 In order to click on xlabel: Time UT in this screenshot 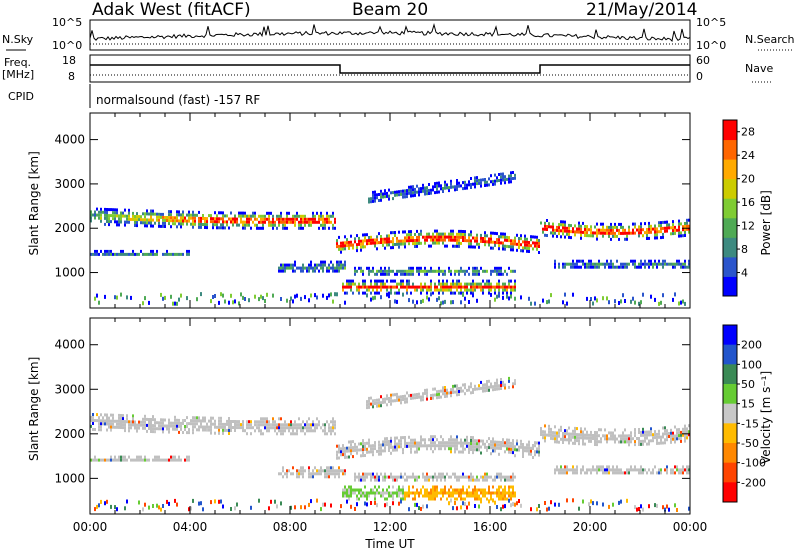, I will do `click(389, 544)`.